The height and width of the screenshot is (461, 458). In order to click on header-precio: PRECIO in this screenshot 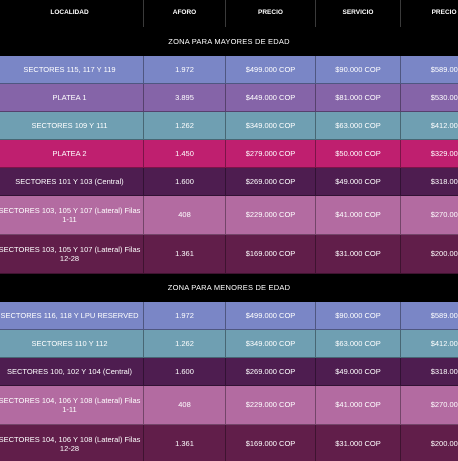, I will do `click(271, 13)`.